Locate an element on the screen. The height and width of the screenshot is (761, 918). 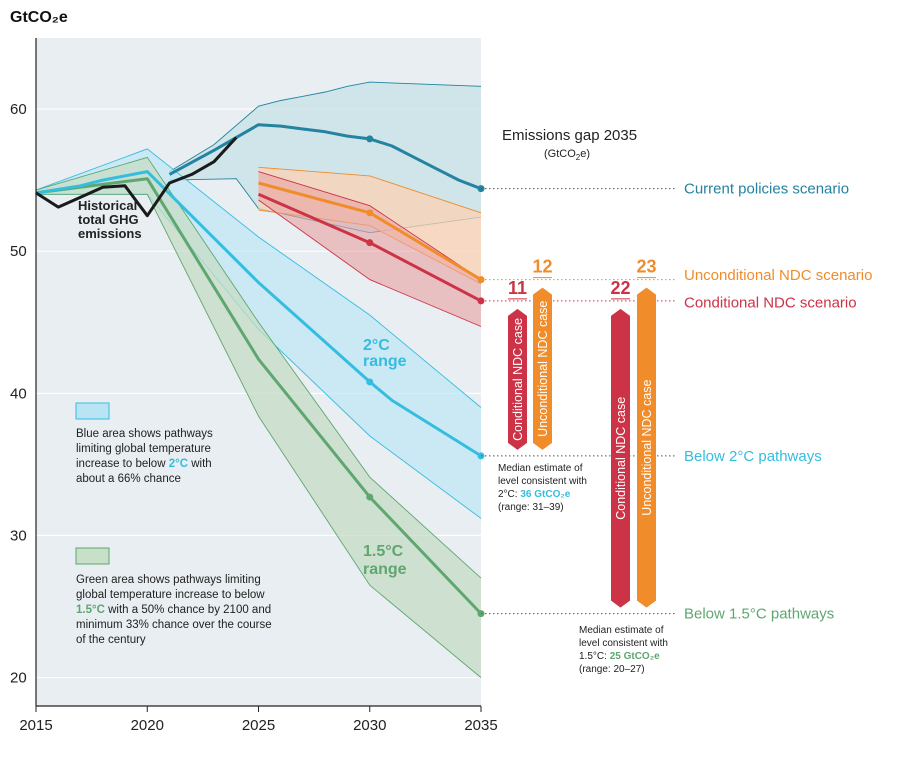
y-tick-label: 40 is located at coordinates (18, 393).